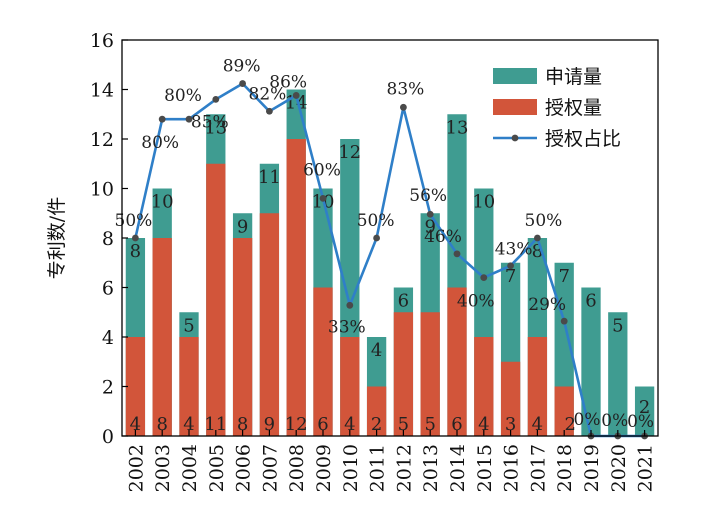 This screenshot has height=515, width=719. What do you see at coordinates (323, 361) in the screenshot?
I see `grant-bar-2009` at bounding box center [323, 361].